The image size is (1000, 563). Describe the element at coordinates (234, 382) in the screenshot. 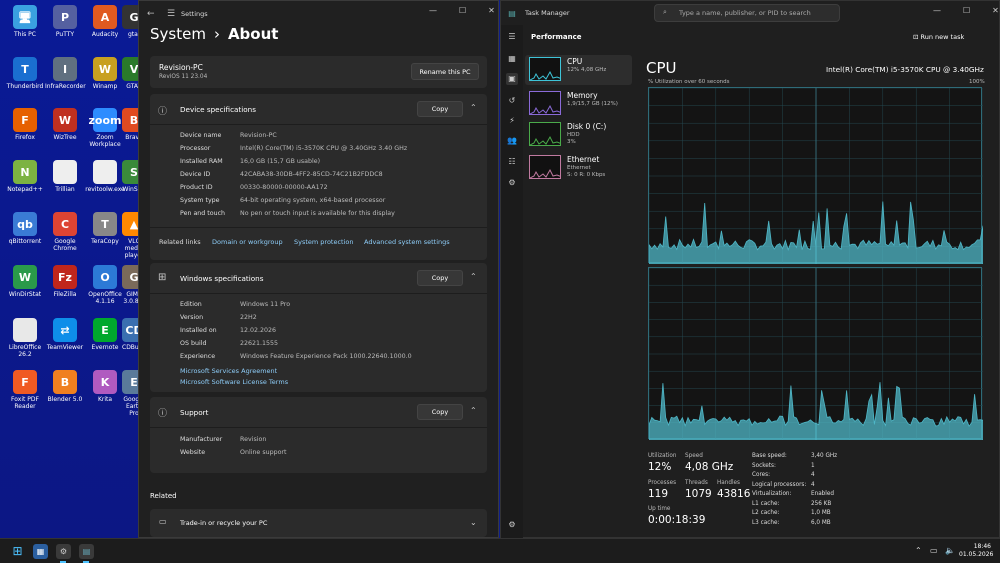

I see `link-ms-license-terms: Microsoft Software License Terms` at that location.